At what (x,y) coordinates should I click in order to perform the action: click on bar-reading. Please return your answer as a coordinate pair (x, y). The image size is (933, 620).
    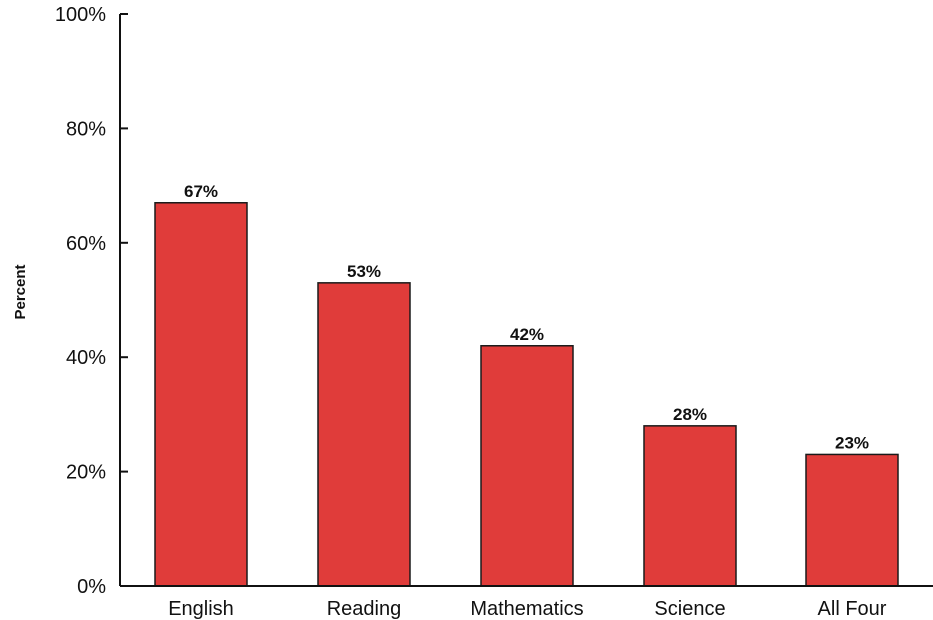
    Looking at the image, I should click on (364, 434).